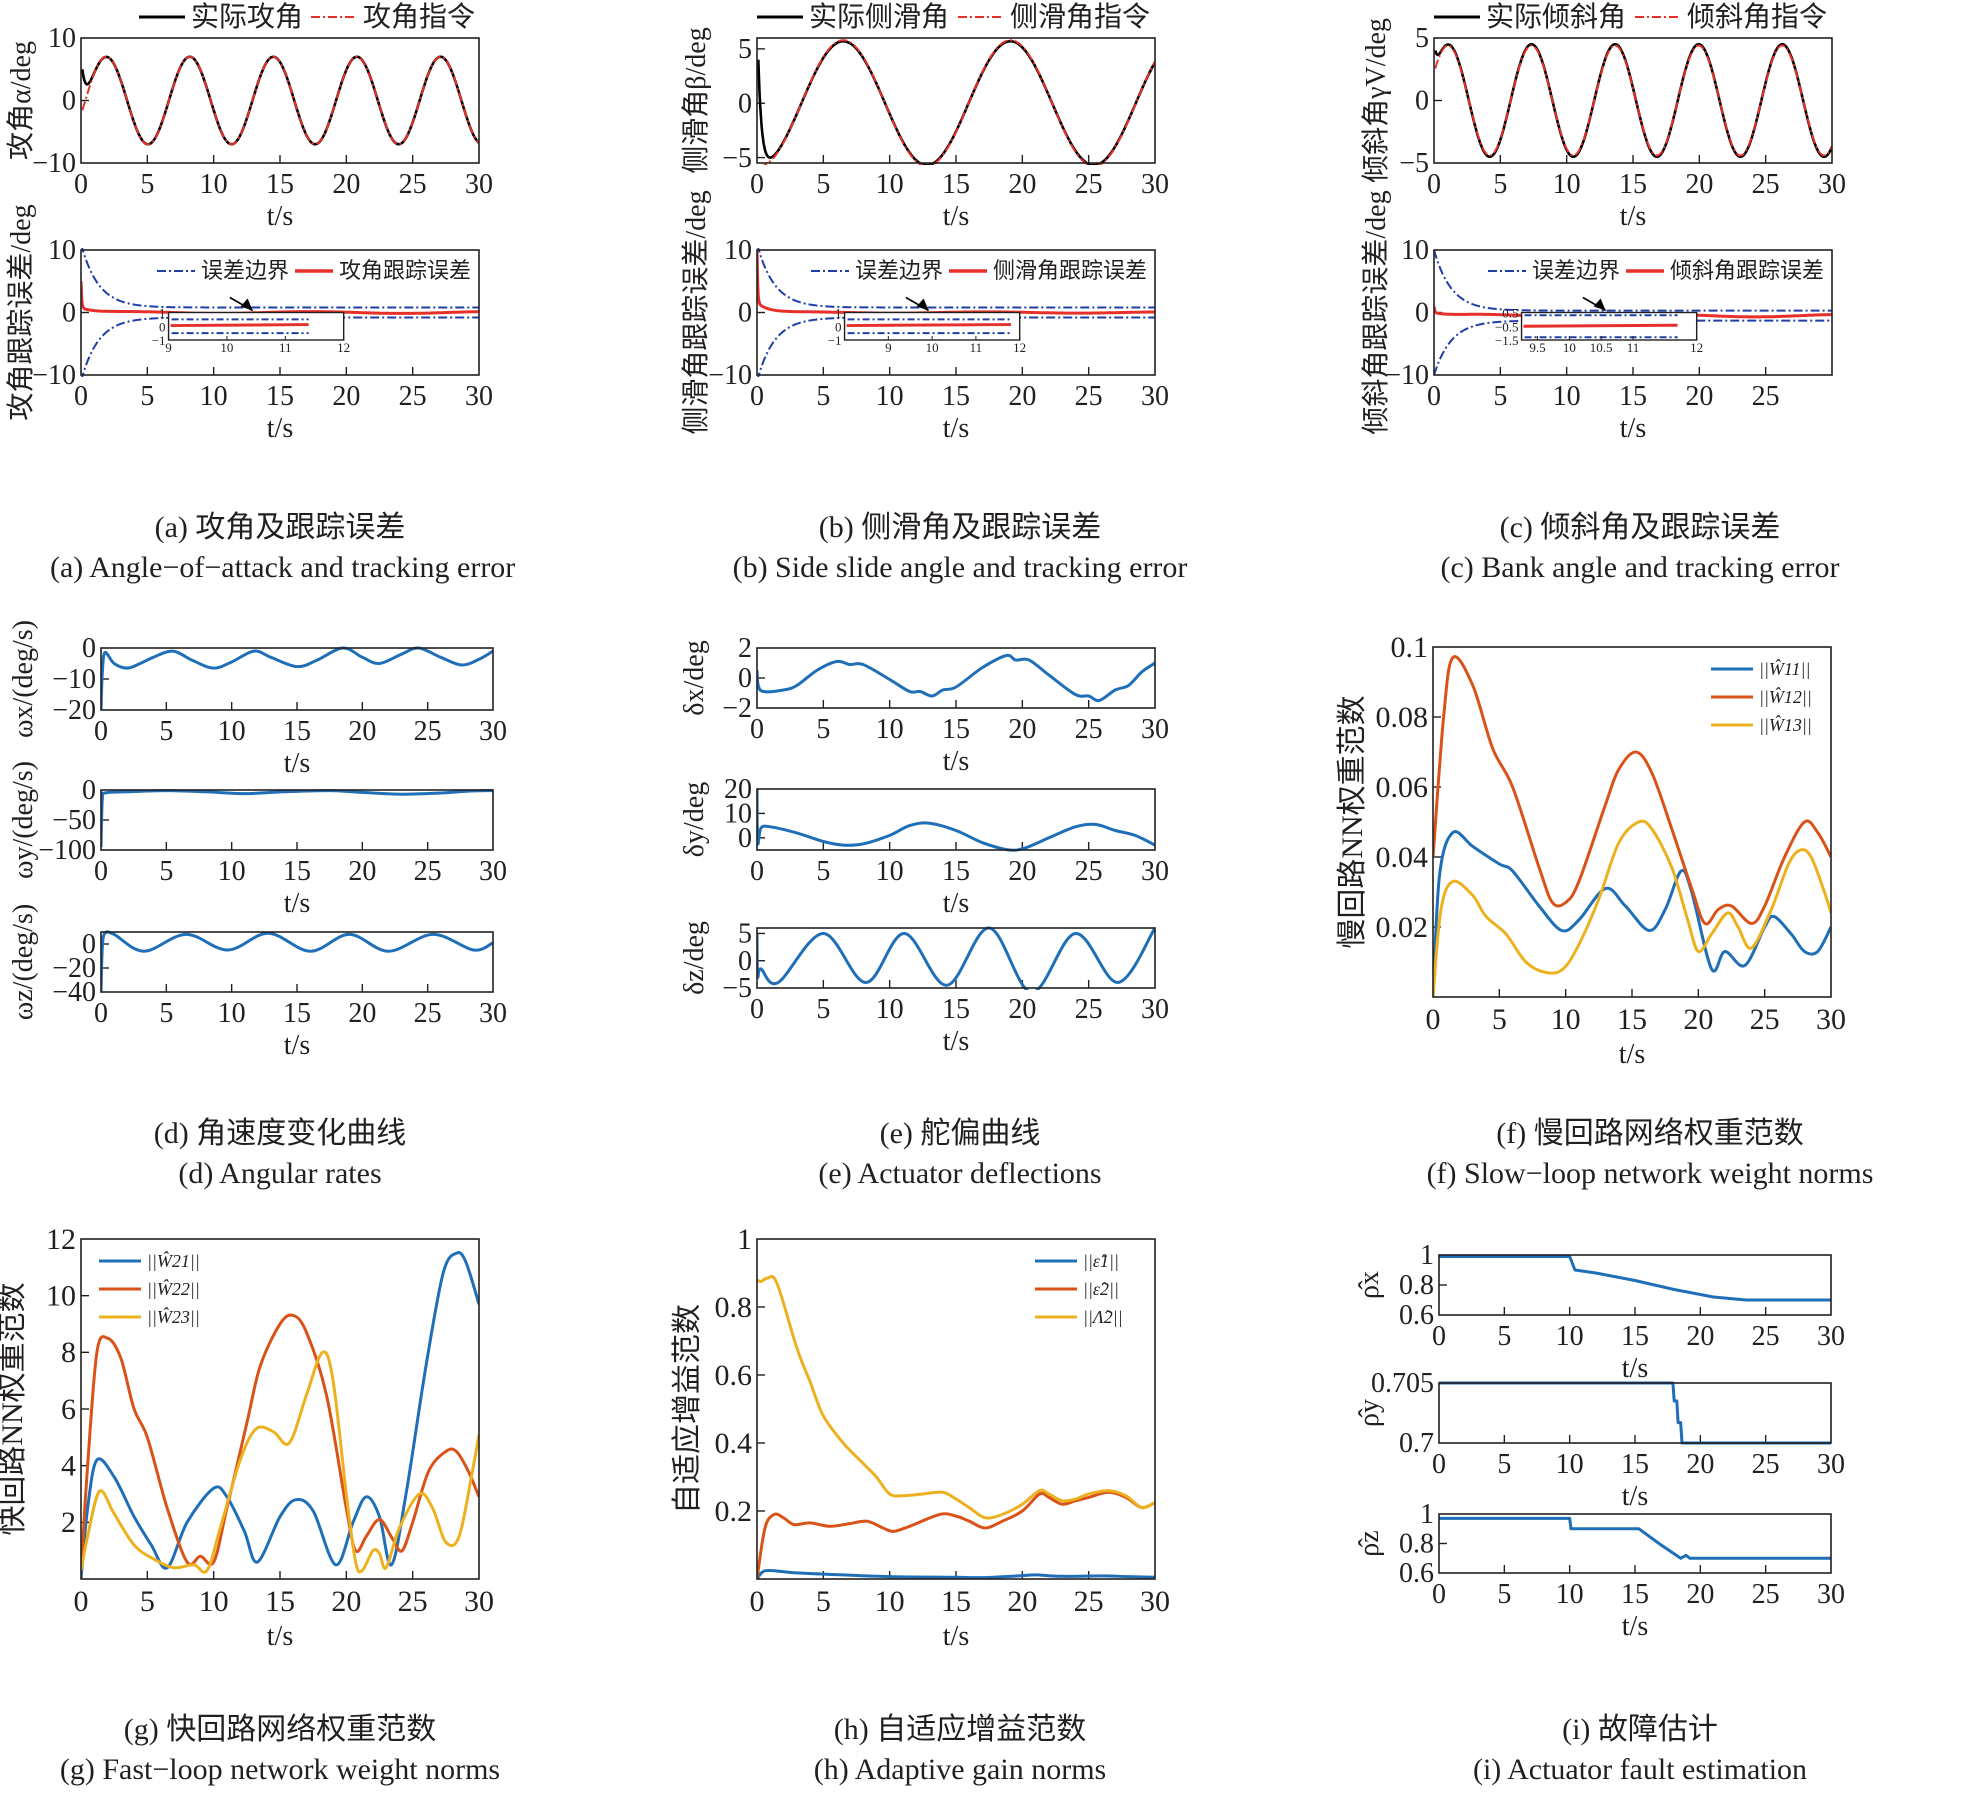 This screenshot has width=1979, height=1793. I want to click on y-axis-label: ωx/(deg/s), so click(23, 679).